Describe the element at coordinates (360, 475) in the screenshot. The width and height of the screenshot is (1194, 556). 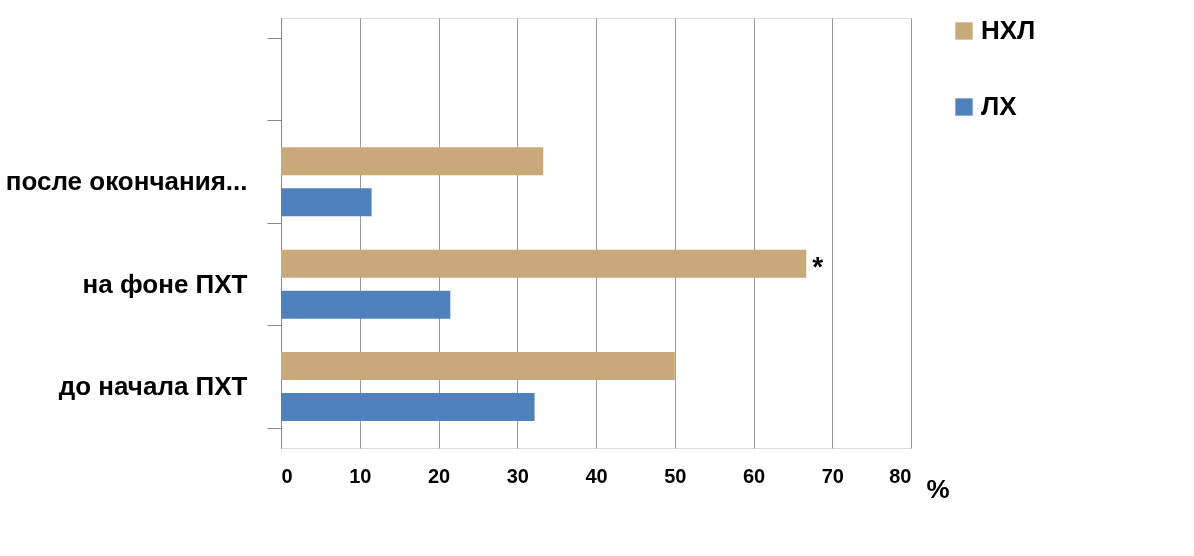
I see `x-tick-label: 10` at that location.